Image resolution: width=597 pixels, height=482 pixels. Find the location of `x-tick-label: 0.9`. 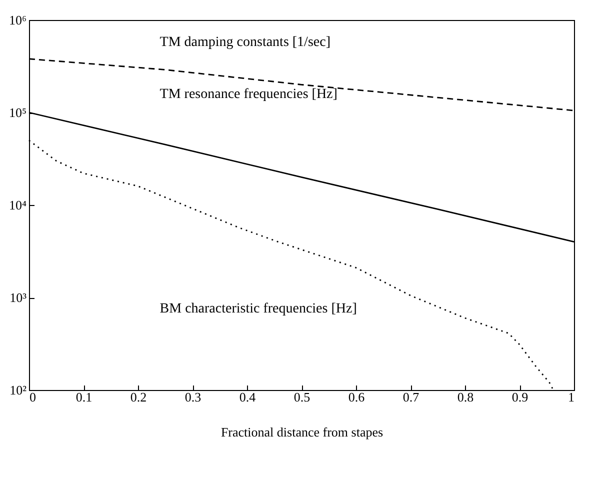

x-tick-label: 0.9 is located at coordinates (520, 397).